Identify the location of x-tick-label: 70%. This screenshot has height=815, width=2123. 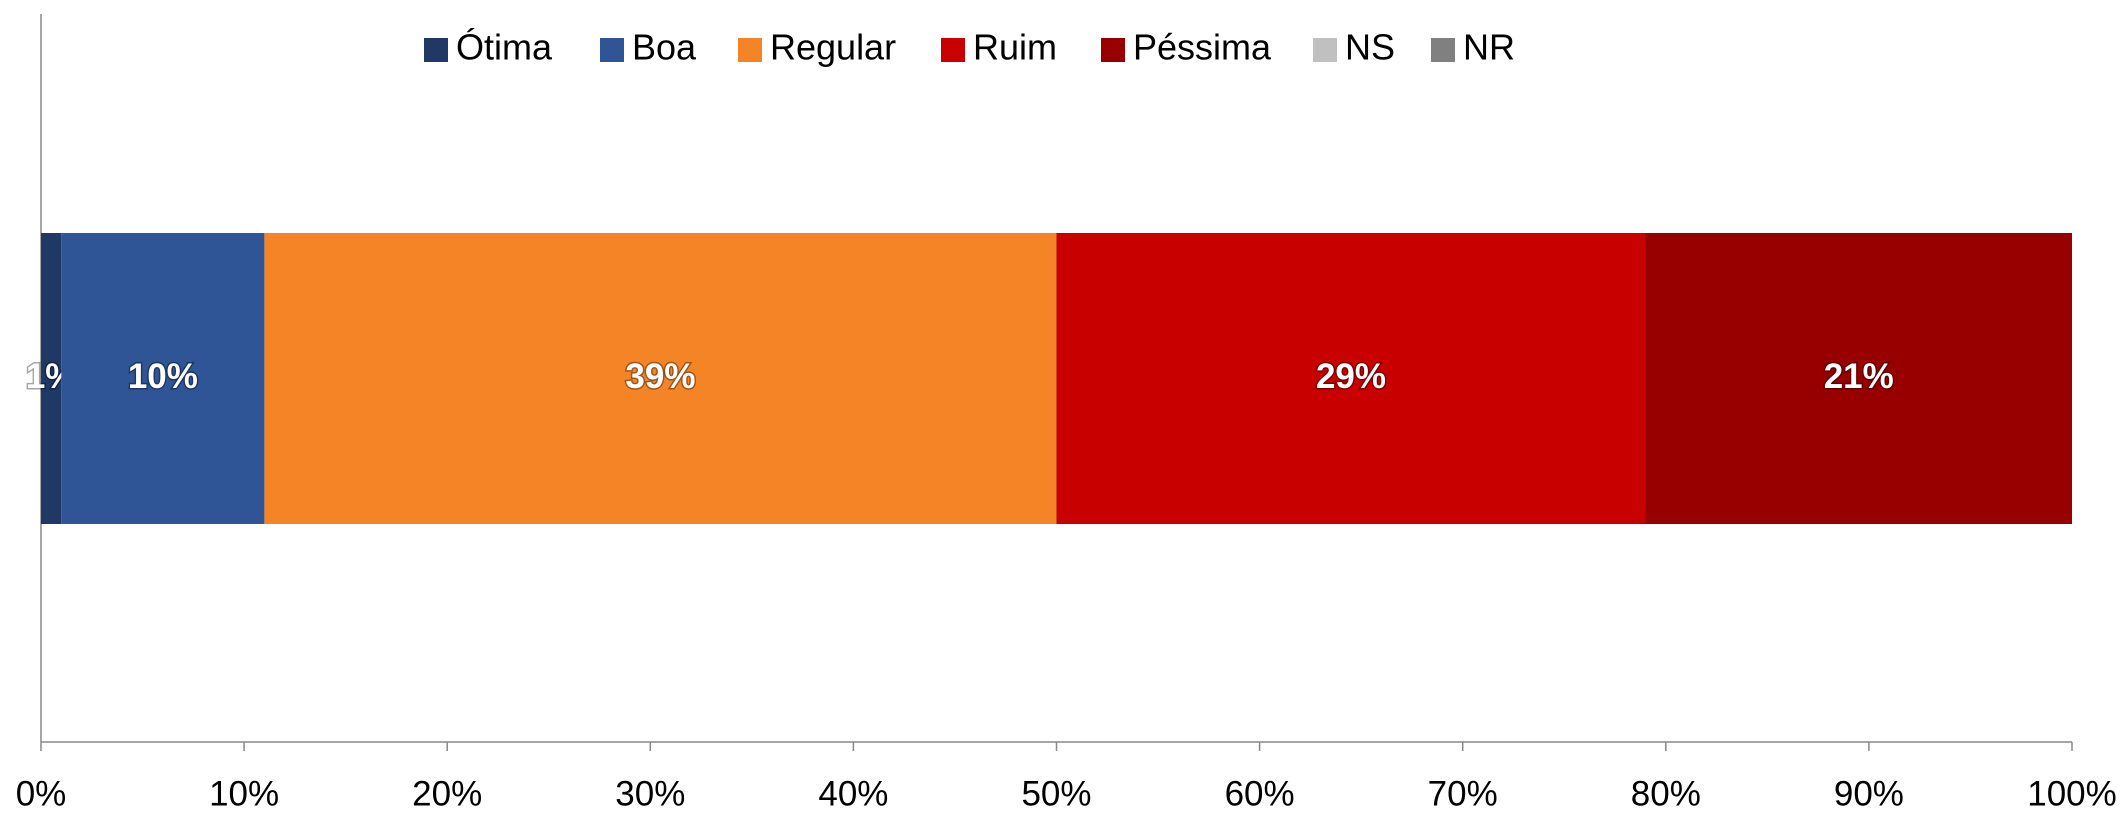
(1463, 793).